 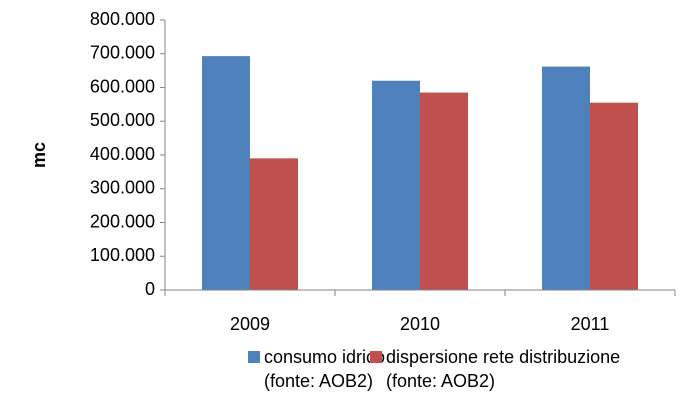 What do you see at coordinates (122, 120) in the screenshot?
I see `y-tick-label: 500.000` at bounding box center [122, 120].